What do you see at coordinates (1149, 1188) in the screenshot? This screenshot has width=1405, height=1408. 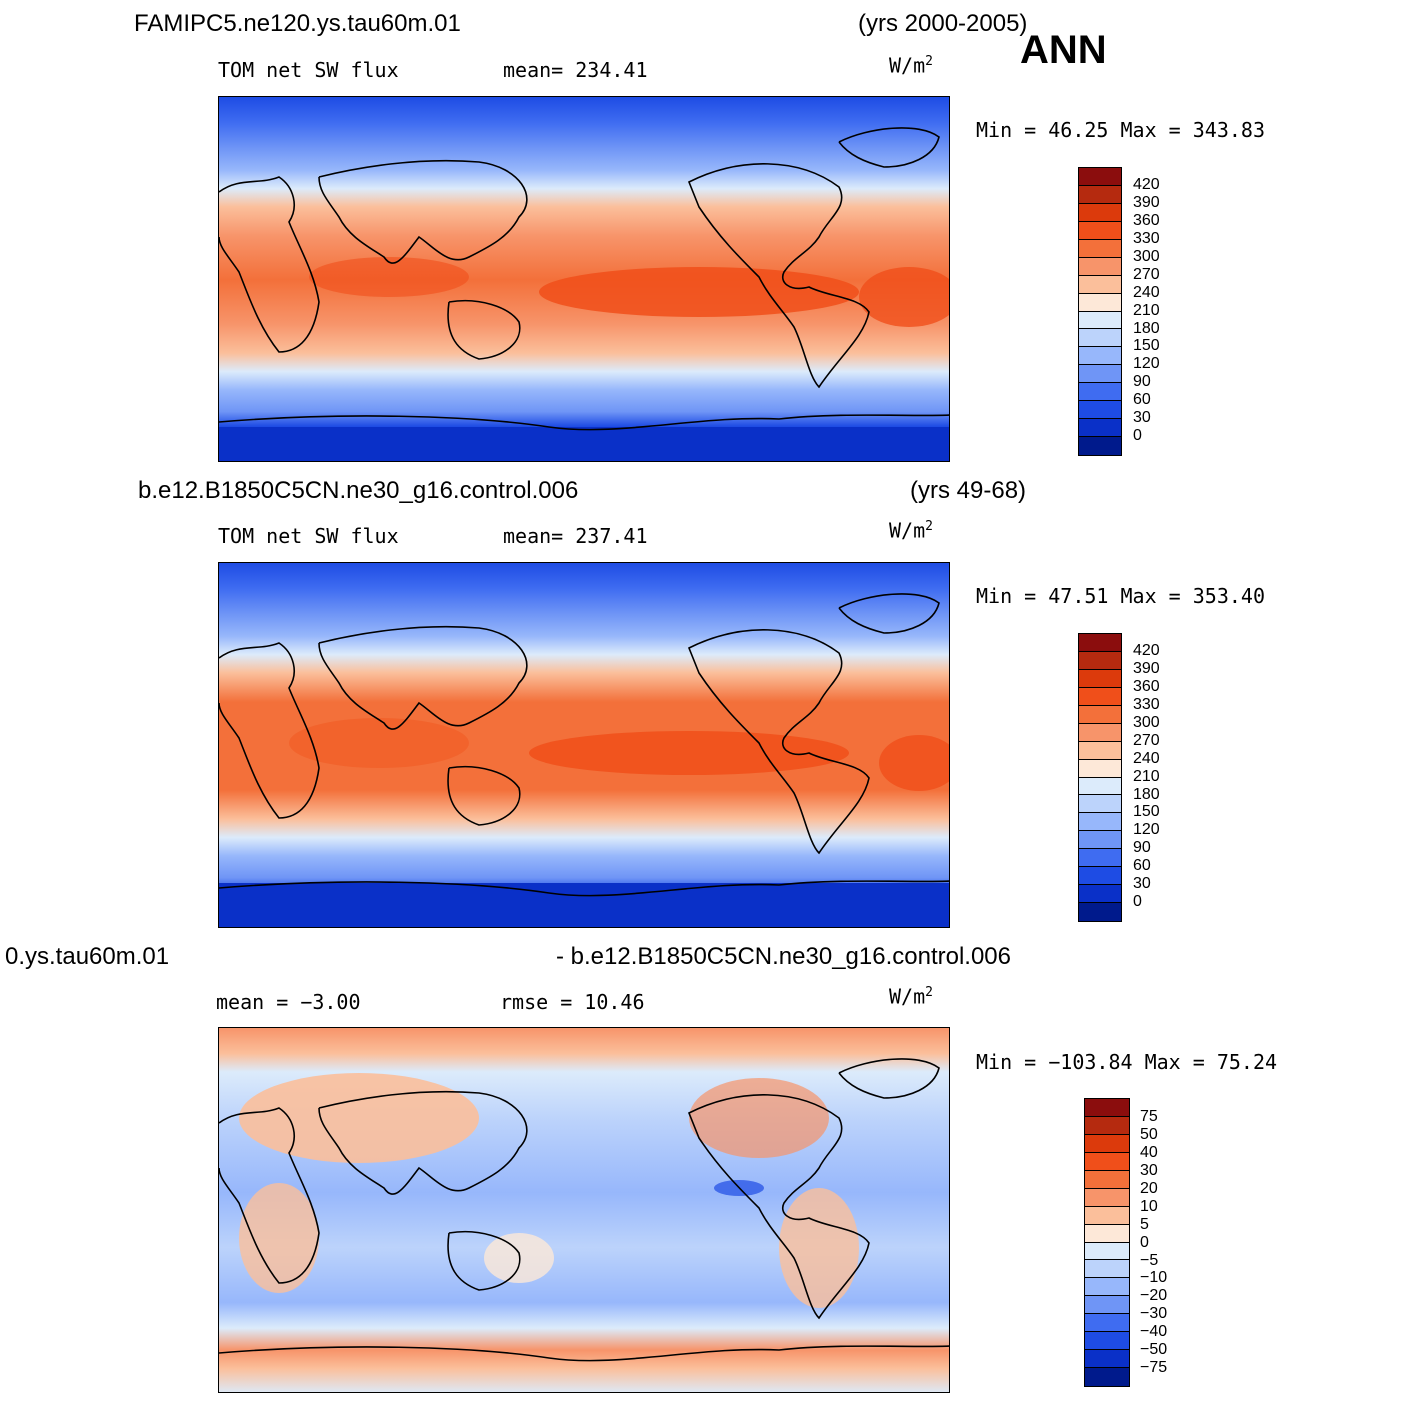 I see `colorbar-tick-label: 20` at bounding box center [1149, 1188].